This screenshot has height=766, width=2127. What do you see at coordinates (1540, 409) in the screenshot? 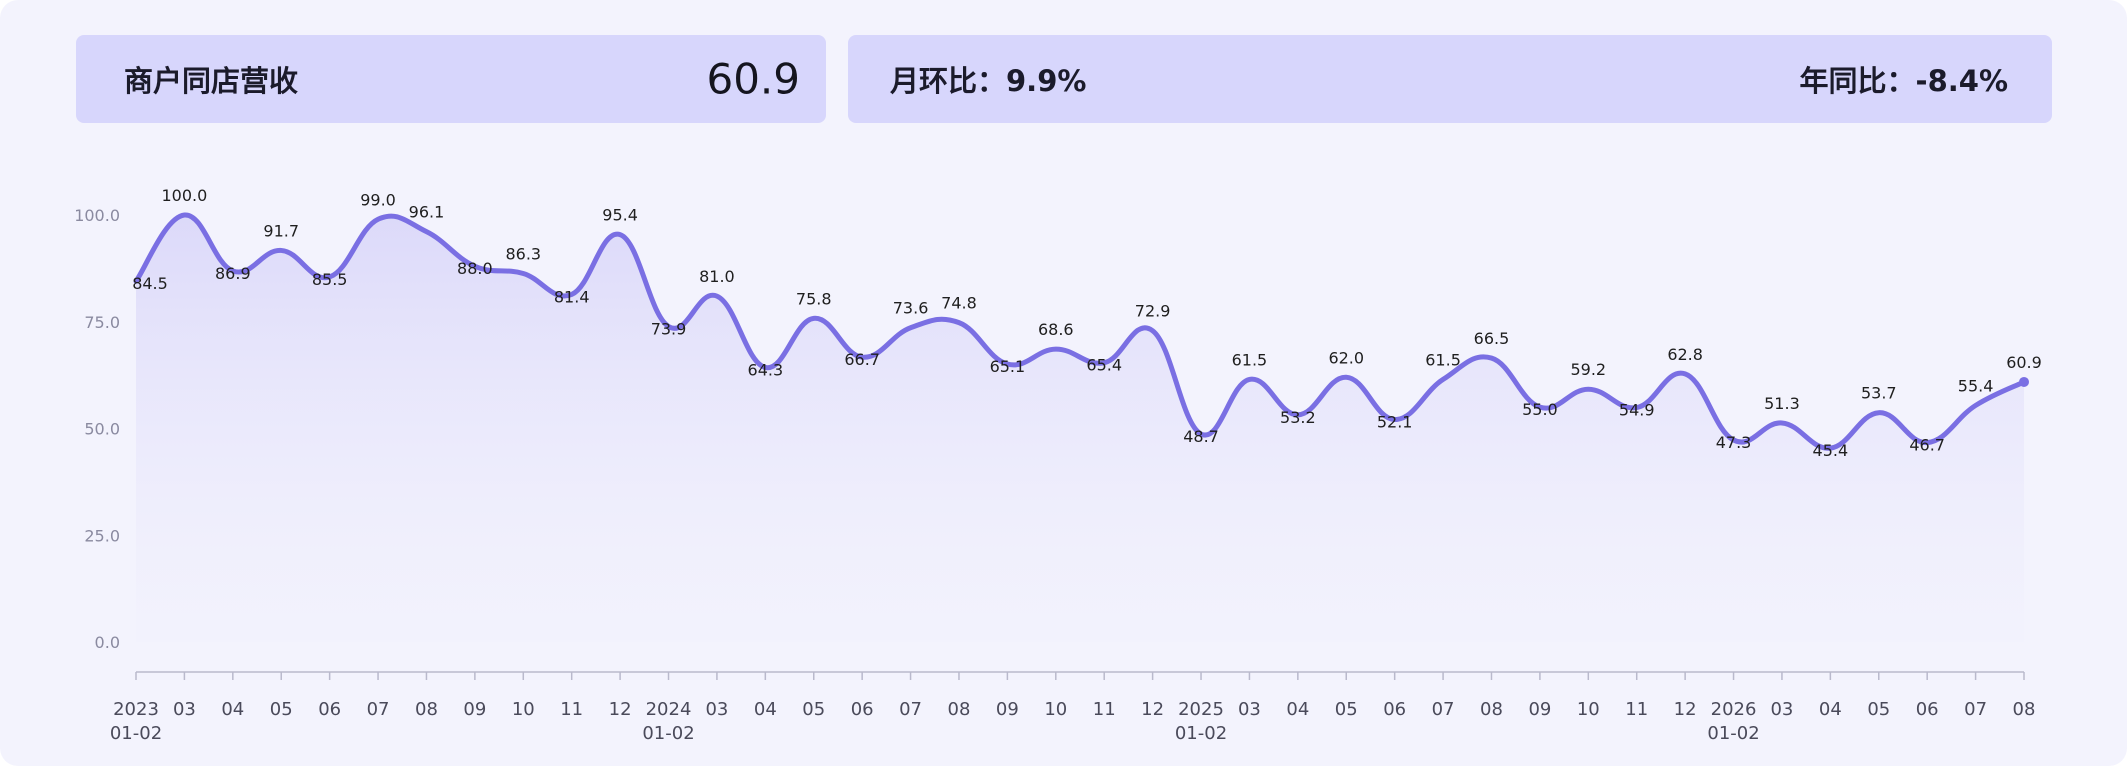
I see `data-label: 55.0` at bounding box center [1540, 409].